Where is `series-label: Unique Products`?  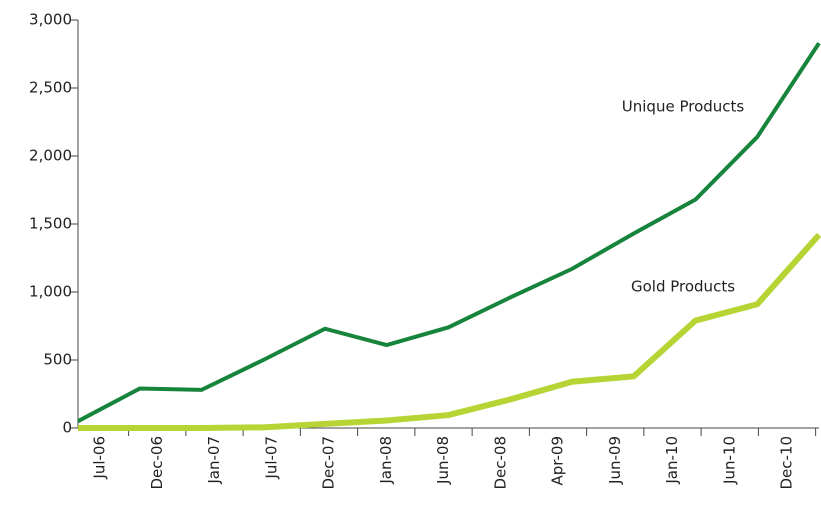 series-label: Unique Products is located at coordinates (683, 107).